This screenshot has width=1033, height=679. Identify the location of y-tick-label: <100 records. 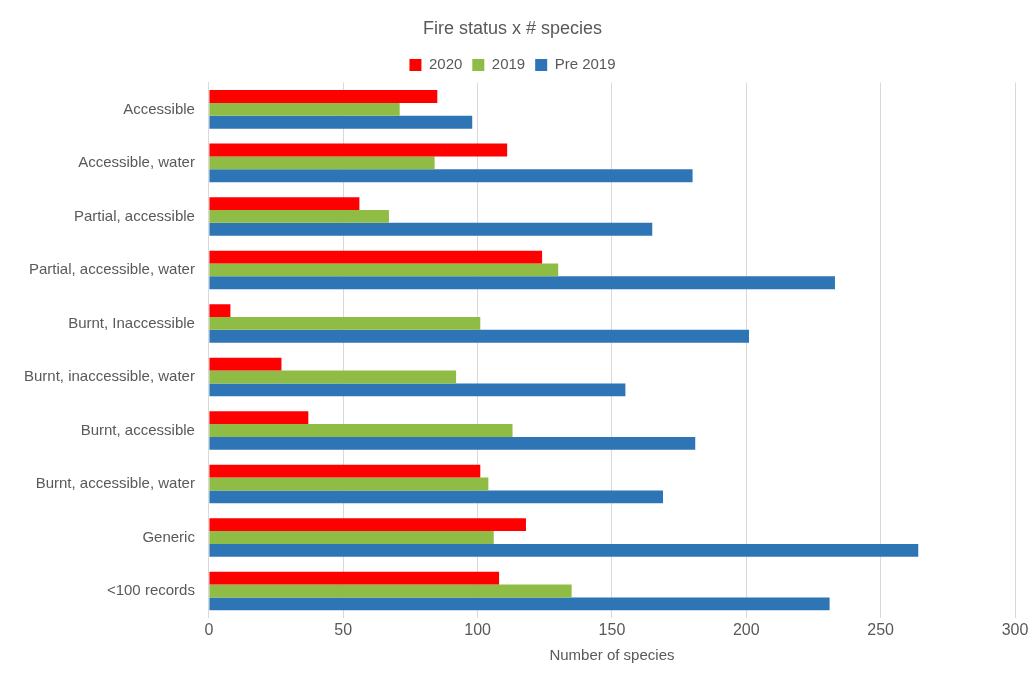
(150, 590).